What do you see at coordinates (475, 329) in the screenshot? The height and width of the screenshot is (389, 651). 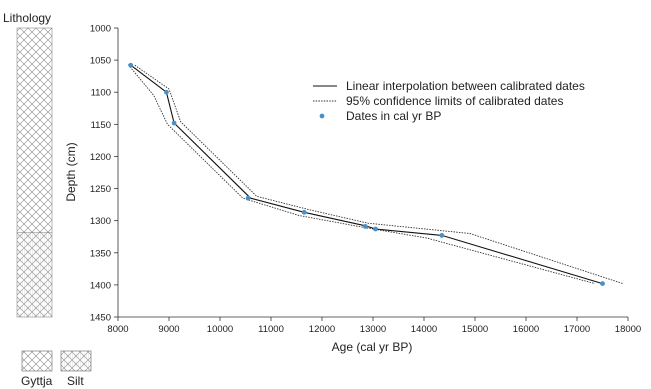 I see `x-tick-label: 15000` at bounding box center [475, 329].